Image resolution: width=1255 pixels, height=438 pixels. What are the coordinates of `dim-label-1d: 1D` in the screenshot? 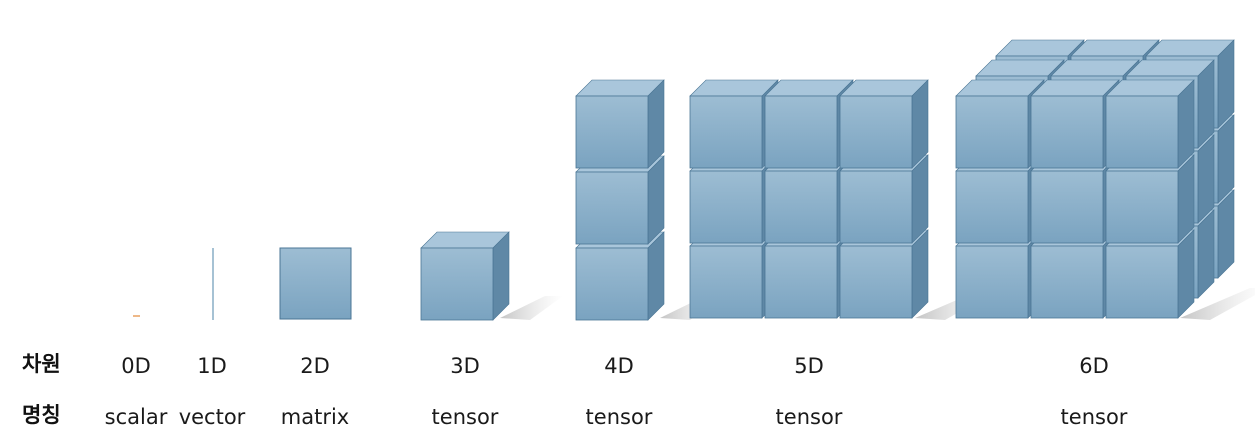 It's located at (212, 366).